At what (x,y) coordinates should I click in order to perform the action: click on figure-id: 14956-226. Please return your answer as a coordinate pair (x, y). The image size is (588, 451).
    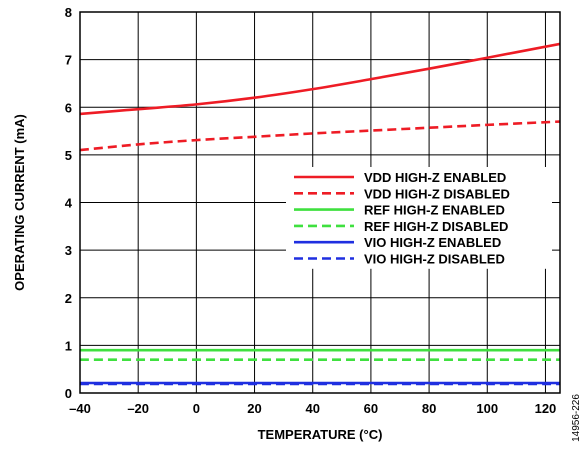
    Looking at the image, I should click on (576, 418).